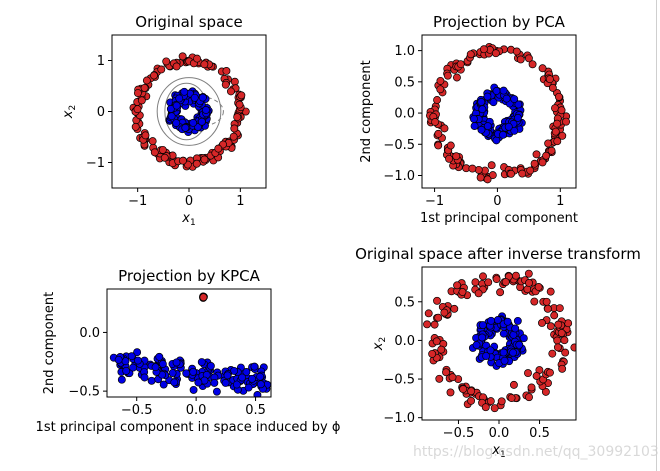 Image resolution: width=660 pixels, height=471 pixels. I want to click on contour-line, so click(189, 111).